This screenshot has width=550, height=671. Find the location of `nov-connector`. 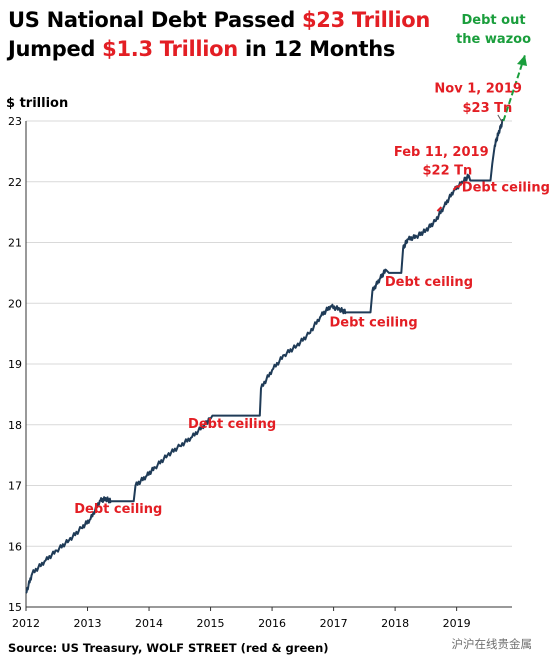

nov-connector is located at coordinates (500, 118).